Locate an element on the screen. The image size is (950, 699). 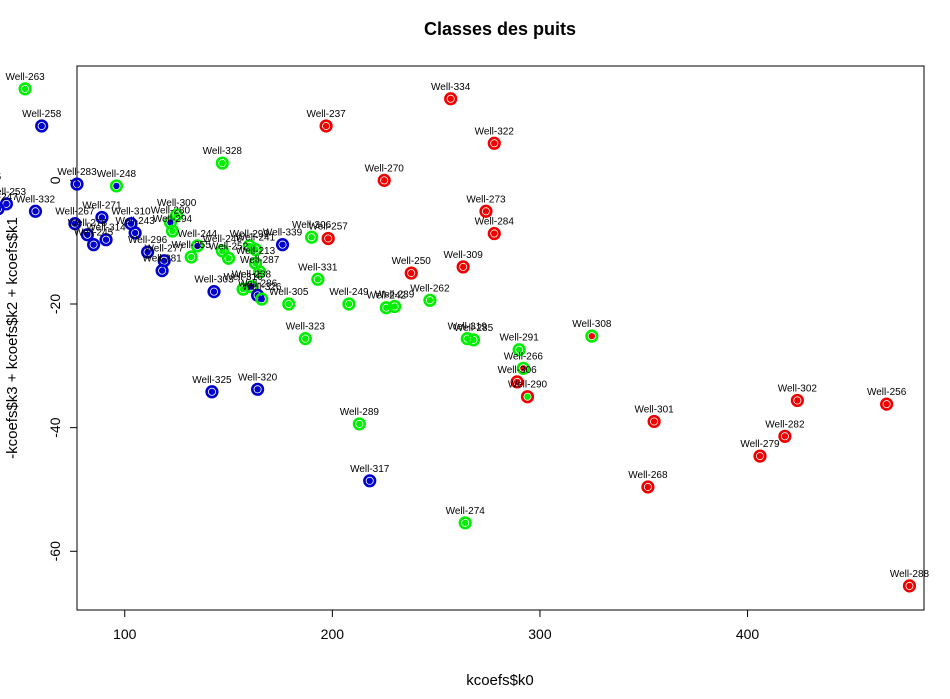
point-label: Well-316 is located at coordinates (243, 277).